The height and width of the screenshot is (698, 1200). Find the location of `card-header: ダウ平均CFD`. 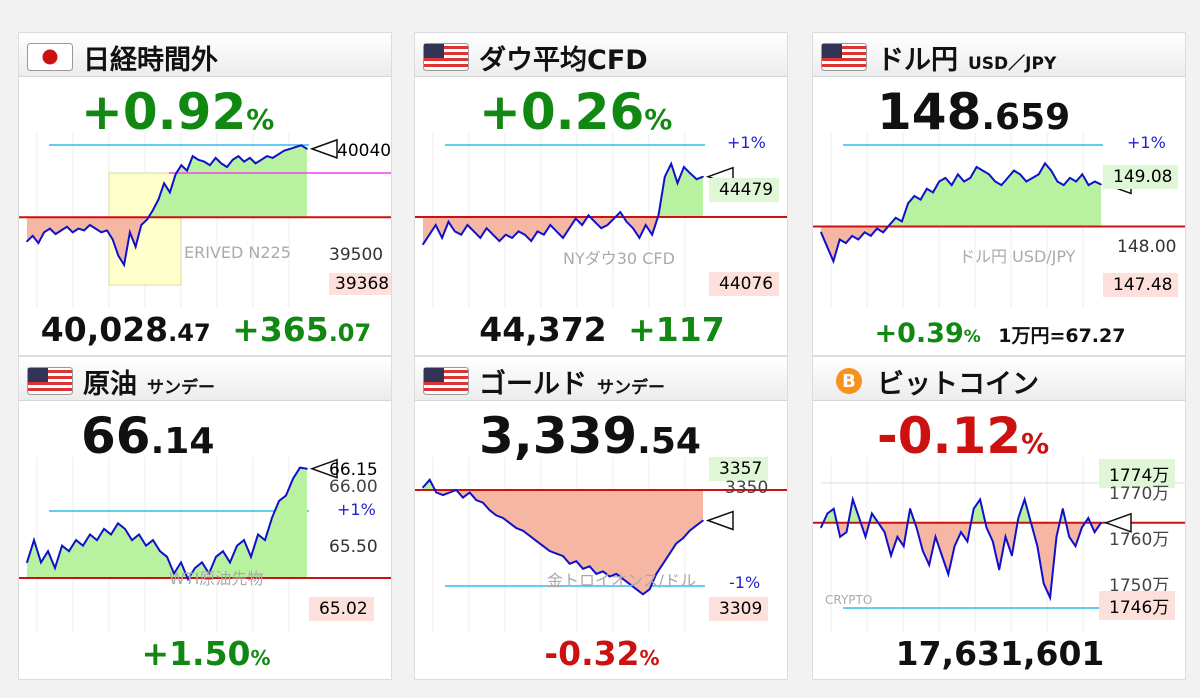

card-header: ダウ平均CFD is located at coordinates (601, 55).